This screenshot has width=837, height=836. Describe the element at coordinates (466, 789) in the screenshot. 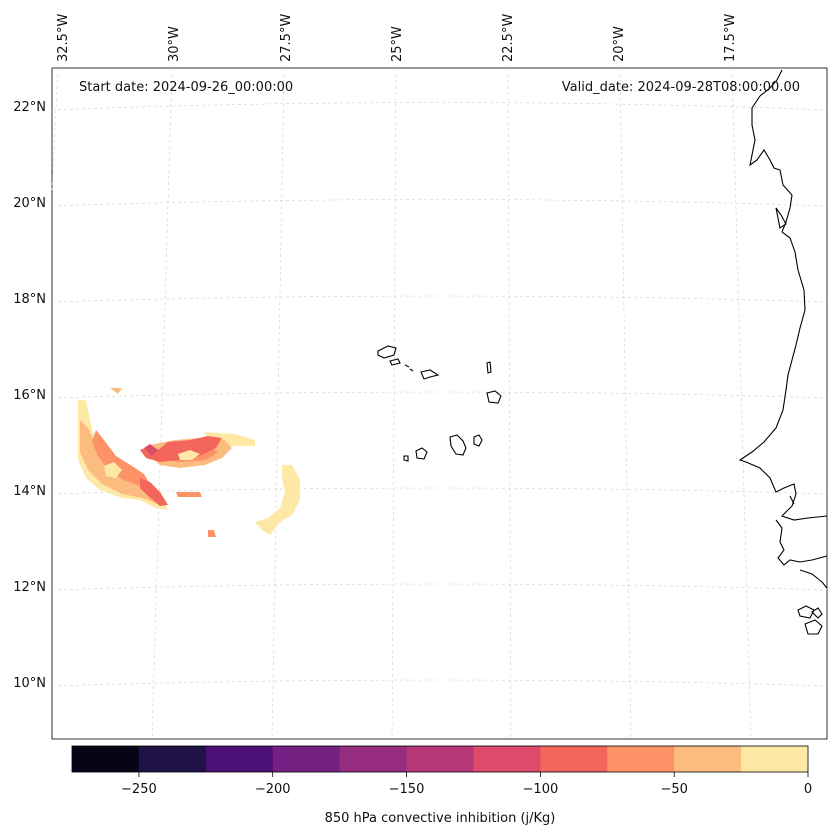

I see `colorbar-tick-labels: −250 −200 −150 −100 −50 0` at that location.